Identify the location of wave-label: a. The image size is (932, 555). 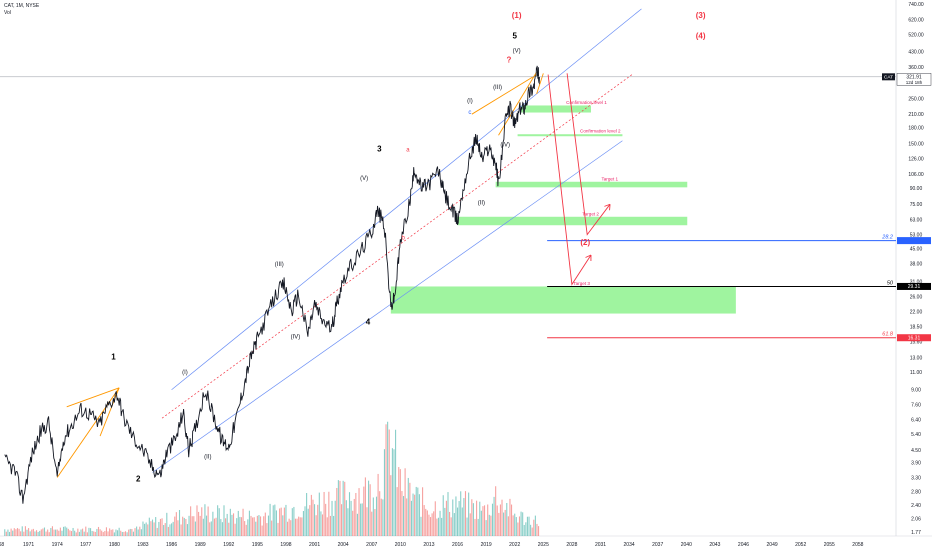
(408, 151).